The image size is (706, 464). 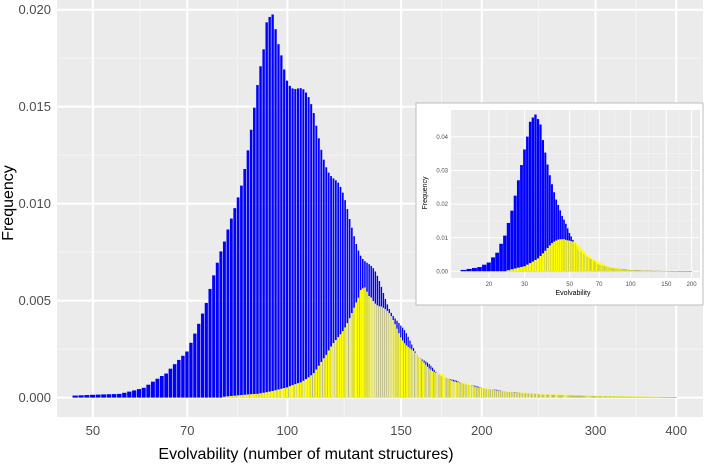 I want to click on inset-gridlines, so click(x=575, y=194).